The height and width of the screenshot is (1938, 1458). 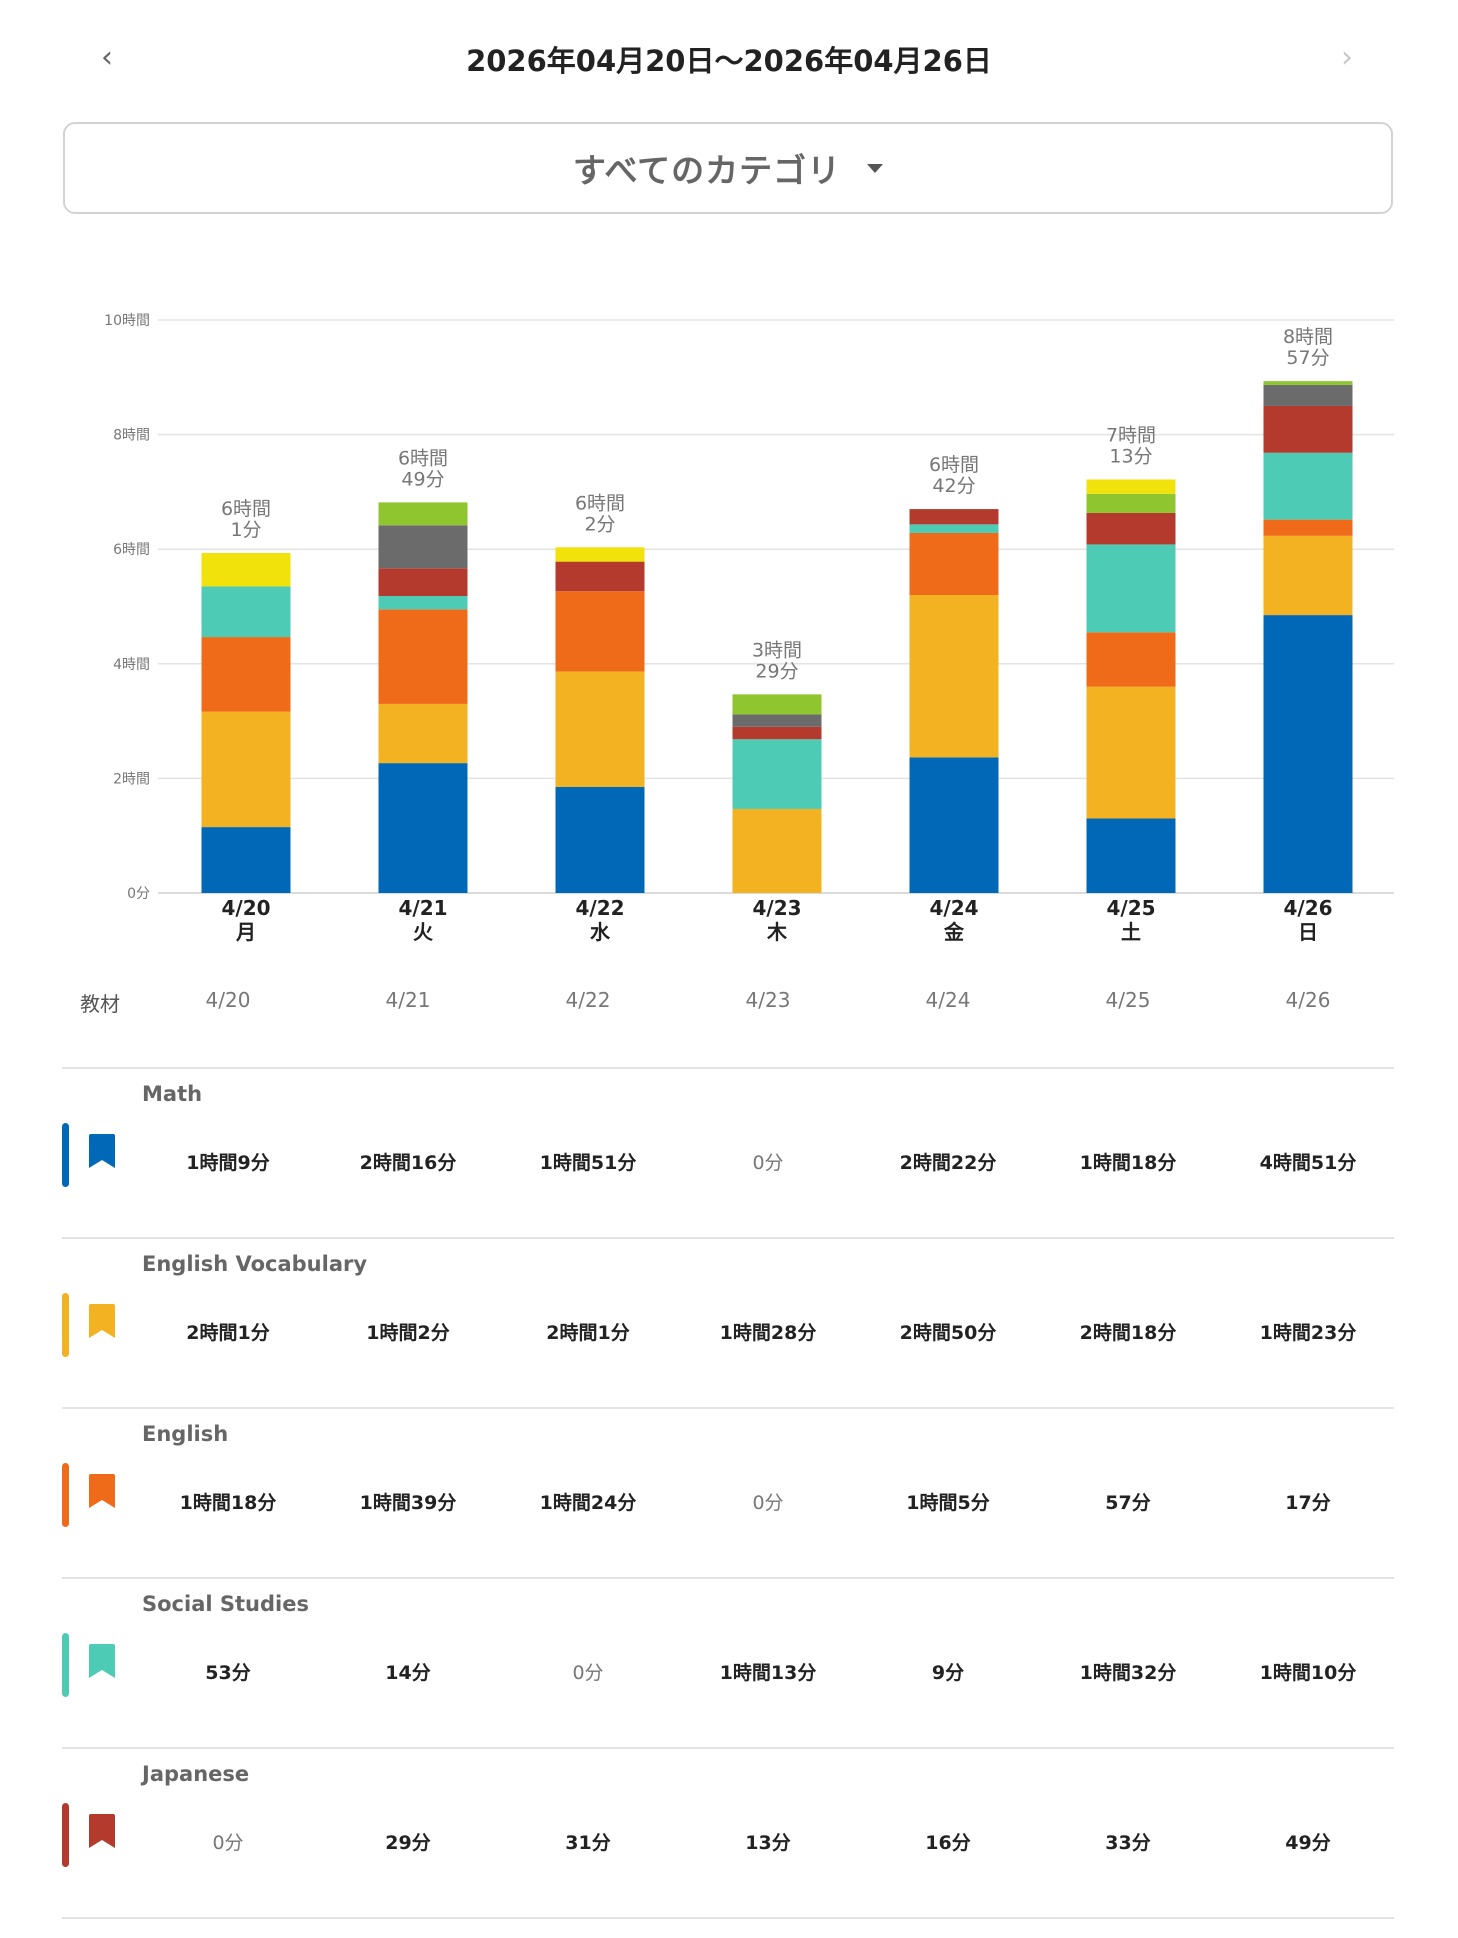 What do you see at coordinates (953, 486) in the screenshot?
I see `bar-total-minutes: 42分` at bounding box center [953, 486].